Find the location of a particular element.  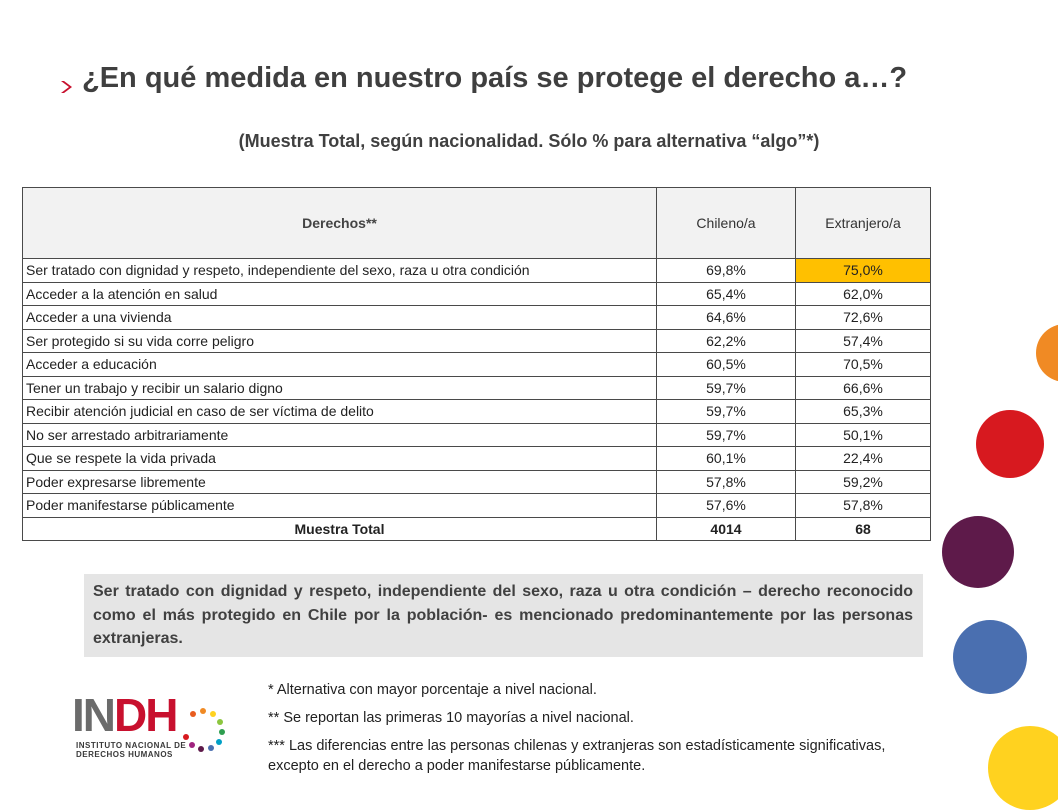

cell-extranjero: 72,6% is located at coordinates (863, 317).